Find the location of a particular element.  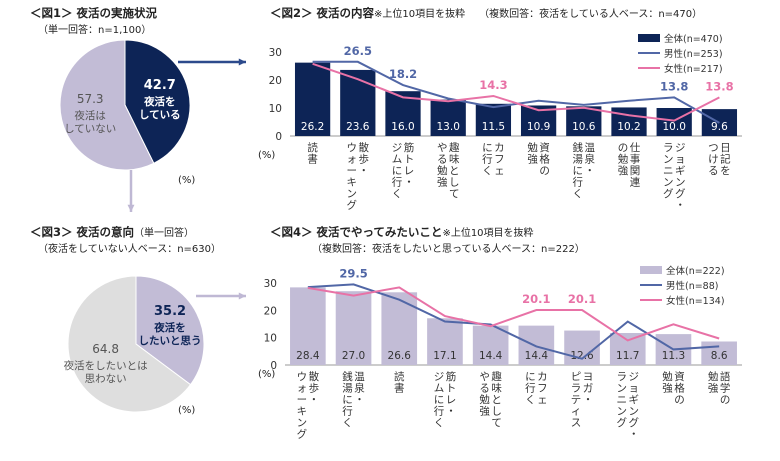

fig2-category-char: 味 is located at coordinates (454, 160).